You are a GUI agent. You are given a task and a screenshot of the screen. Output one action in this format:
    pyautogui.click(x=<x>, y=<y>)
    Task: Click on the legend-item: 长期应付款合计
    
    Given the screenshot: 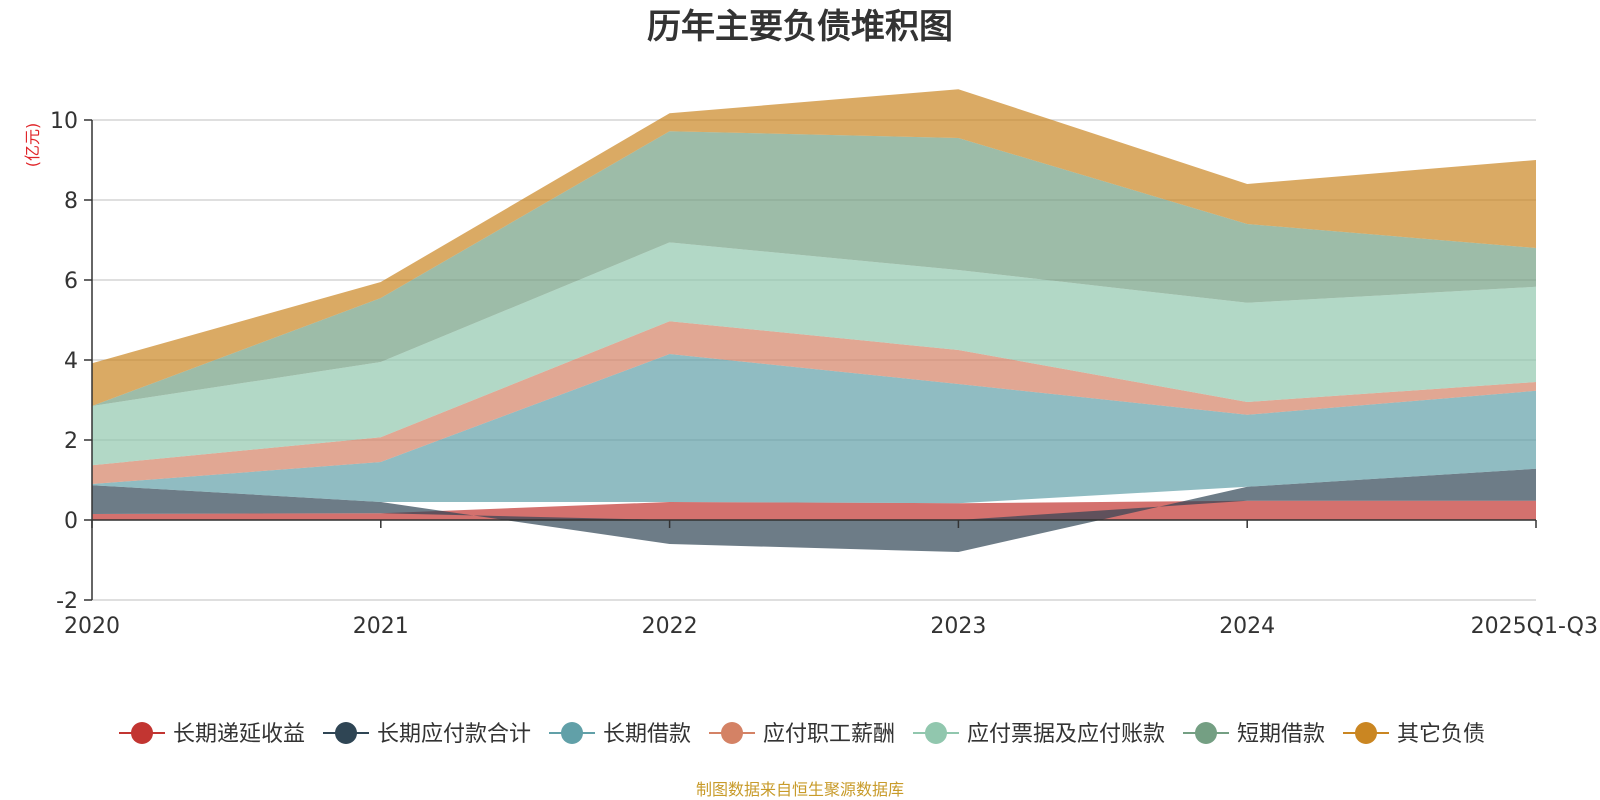 What is the action you would take?
    pyautogui.click(x=427, y=734)
    